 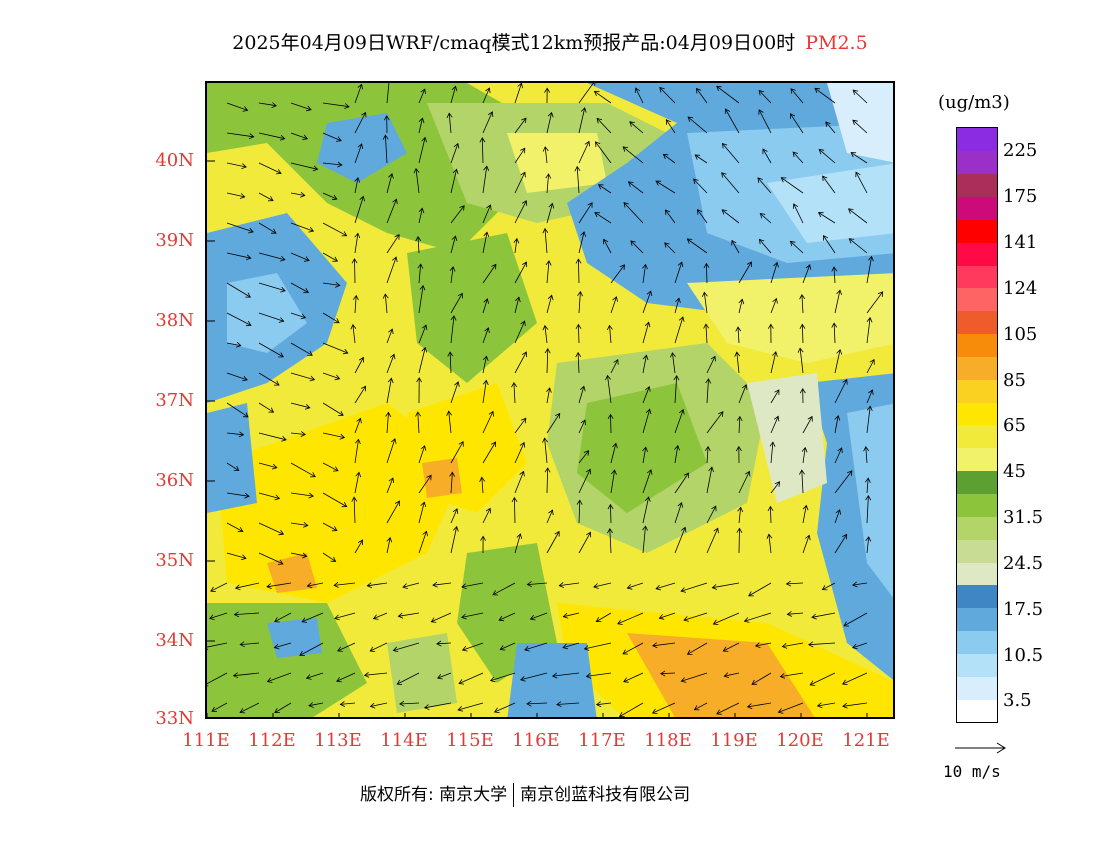 What do you see at coordinates (980, 748) in the screenshot?
I see `wind-reference-arrow-icon` at bounding box center [980, 748].